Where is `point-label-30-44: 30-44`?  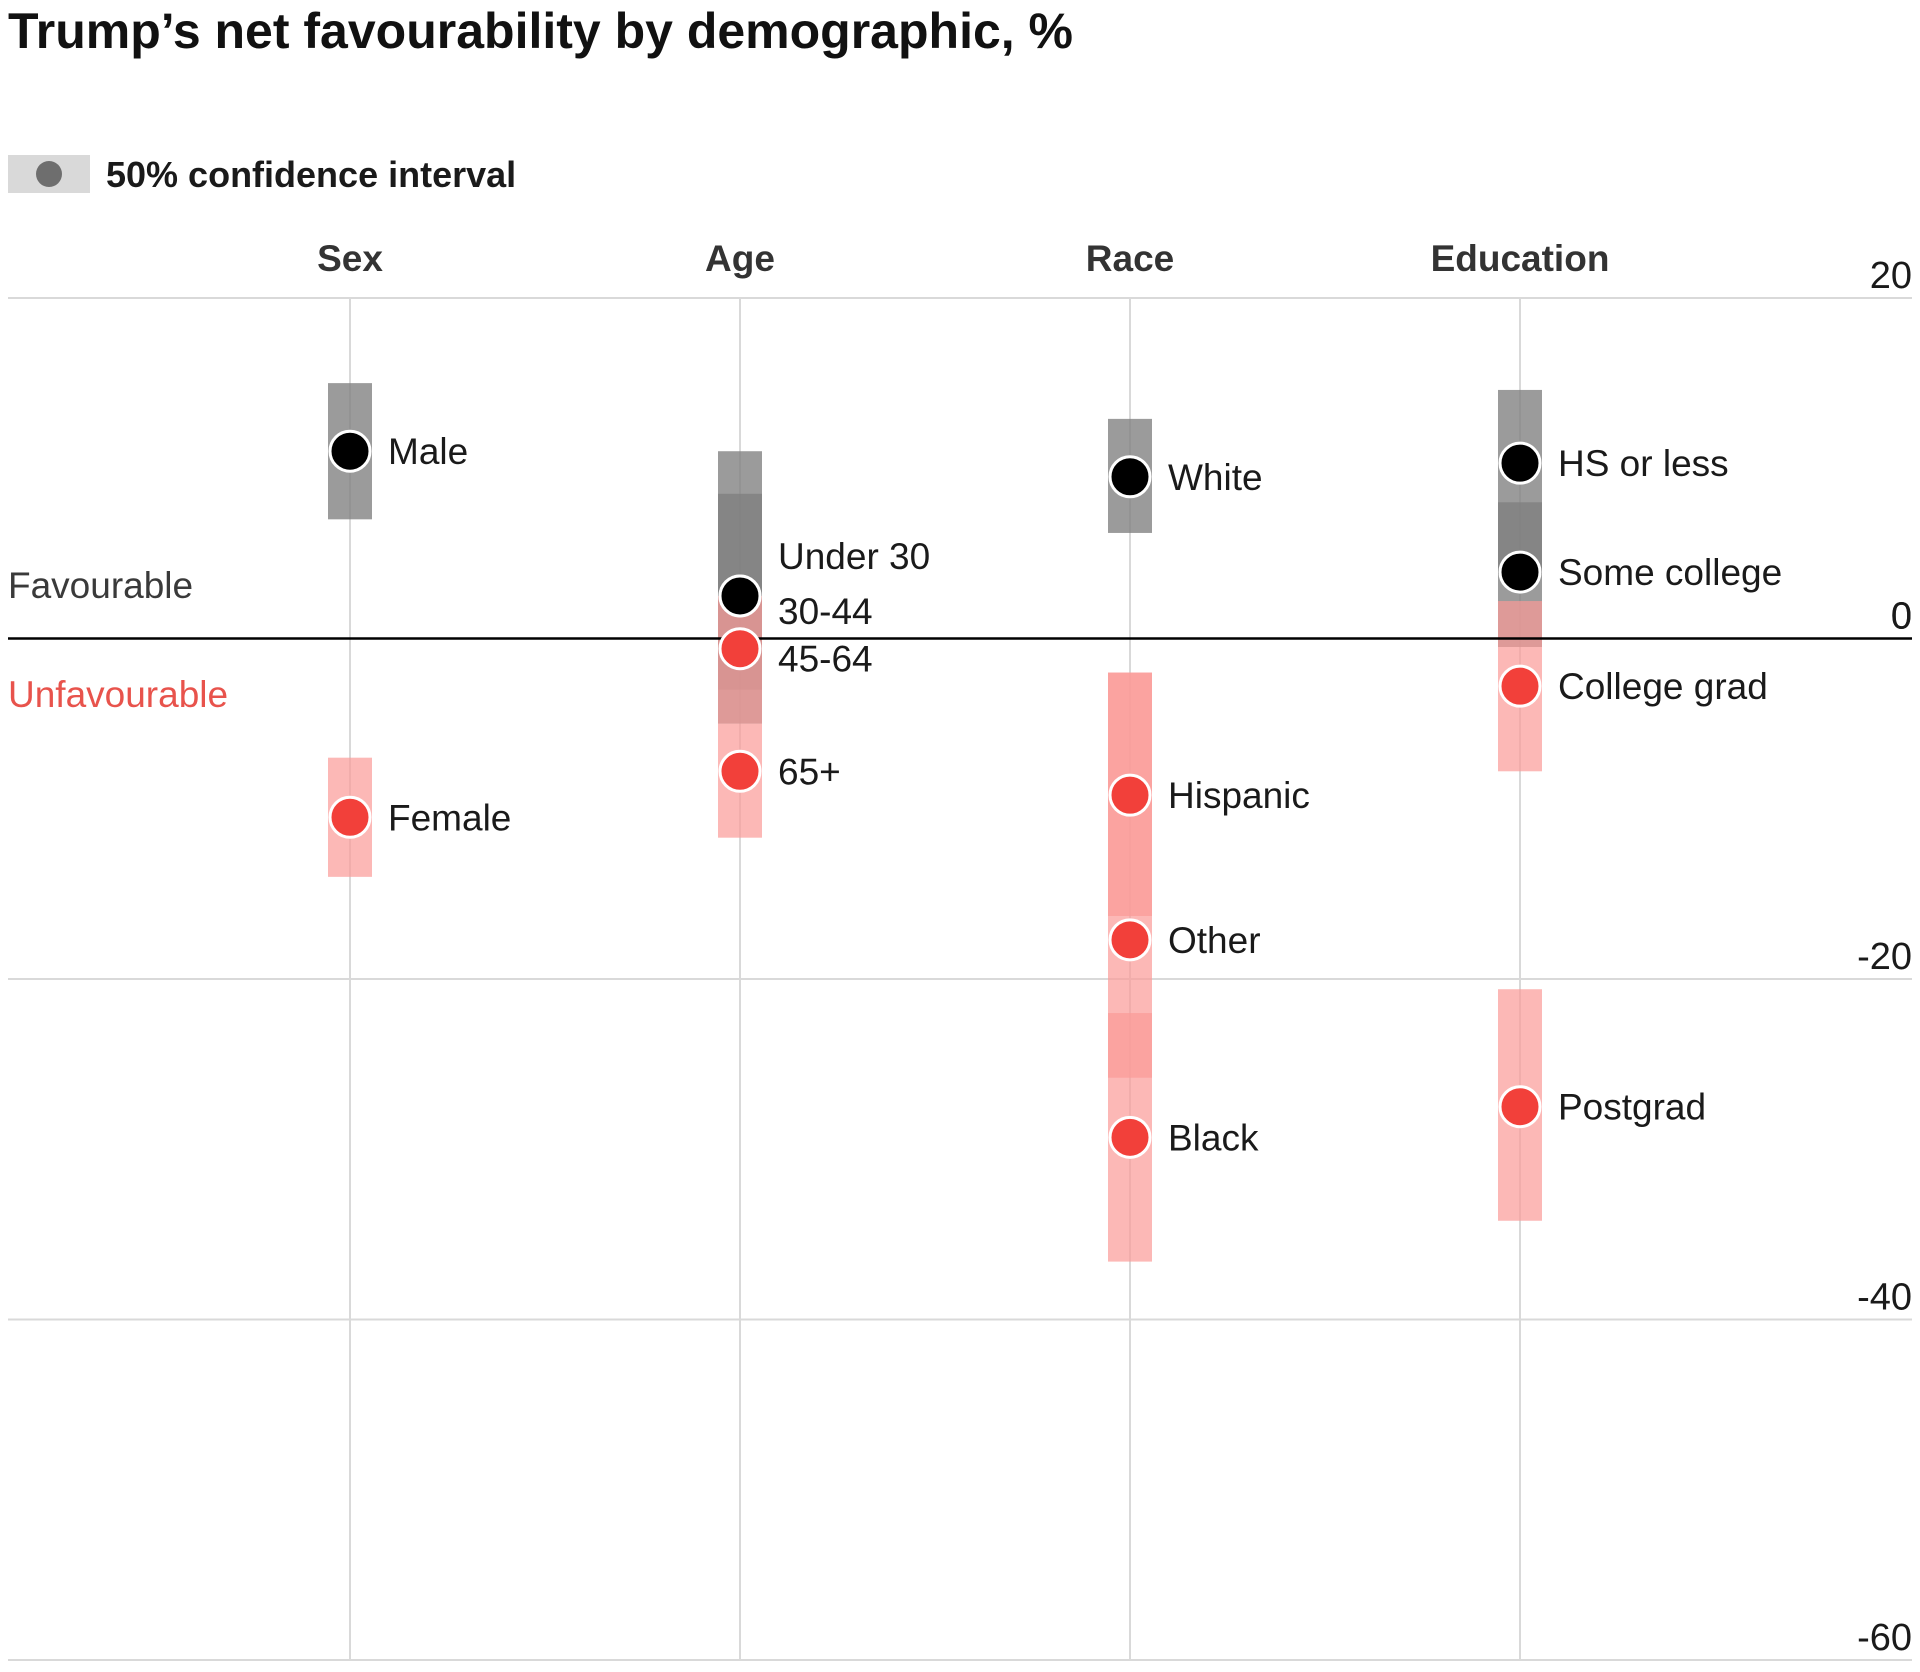 point-label-30-44: 30-44 is located at coordinates (825, 611).